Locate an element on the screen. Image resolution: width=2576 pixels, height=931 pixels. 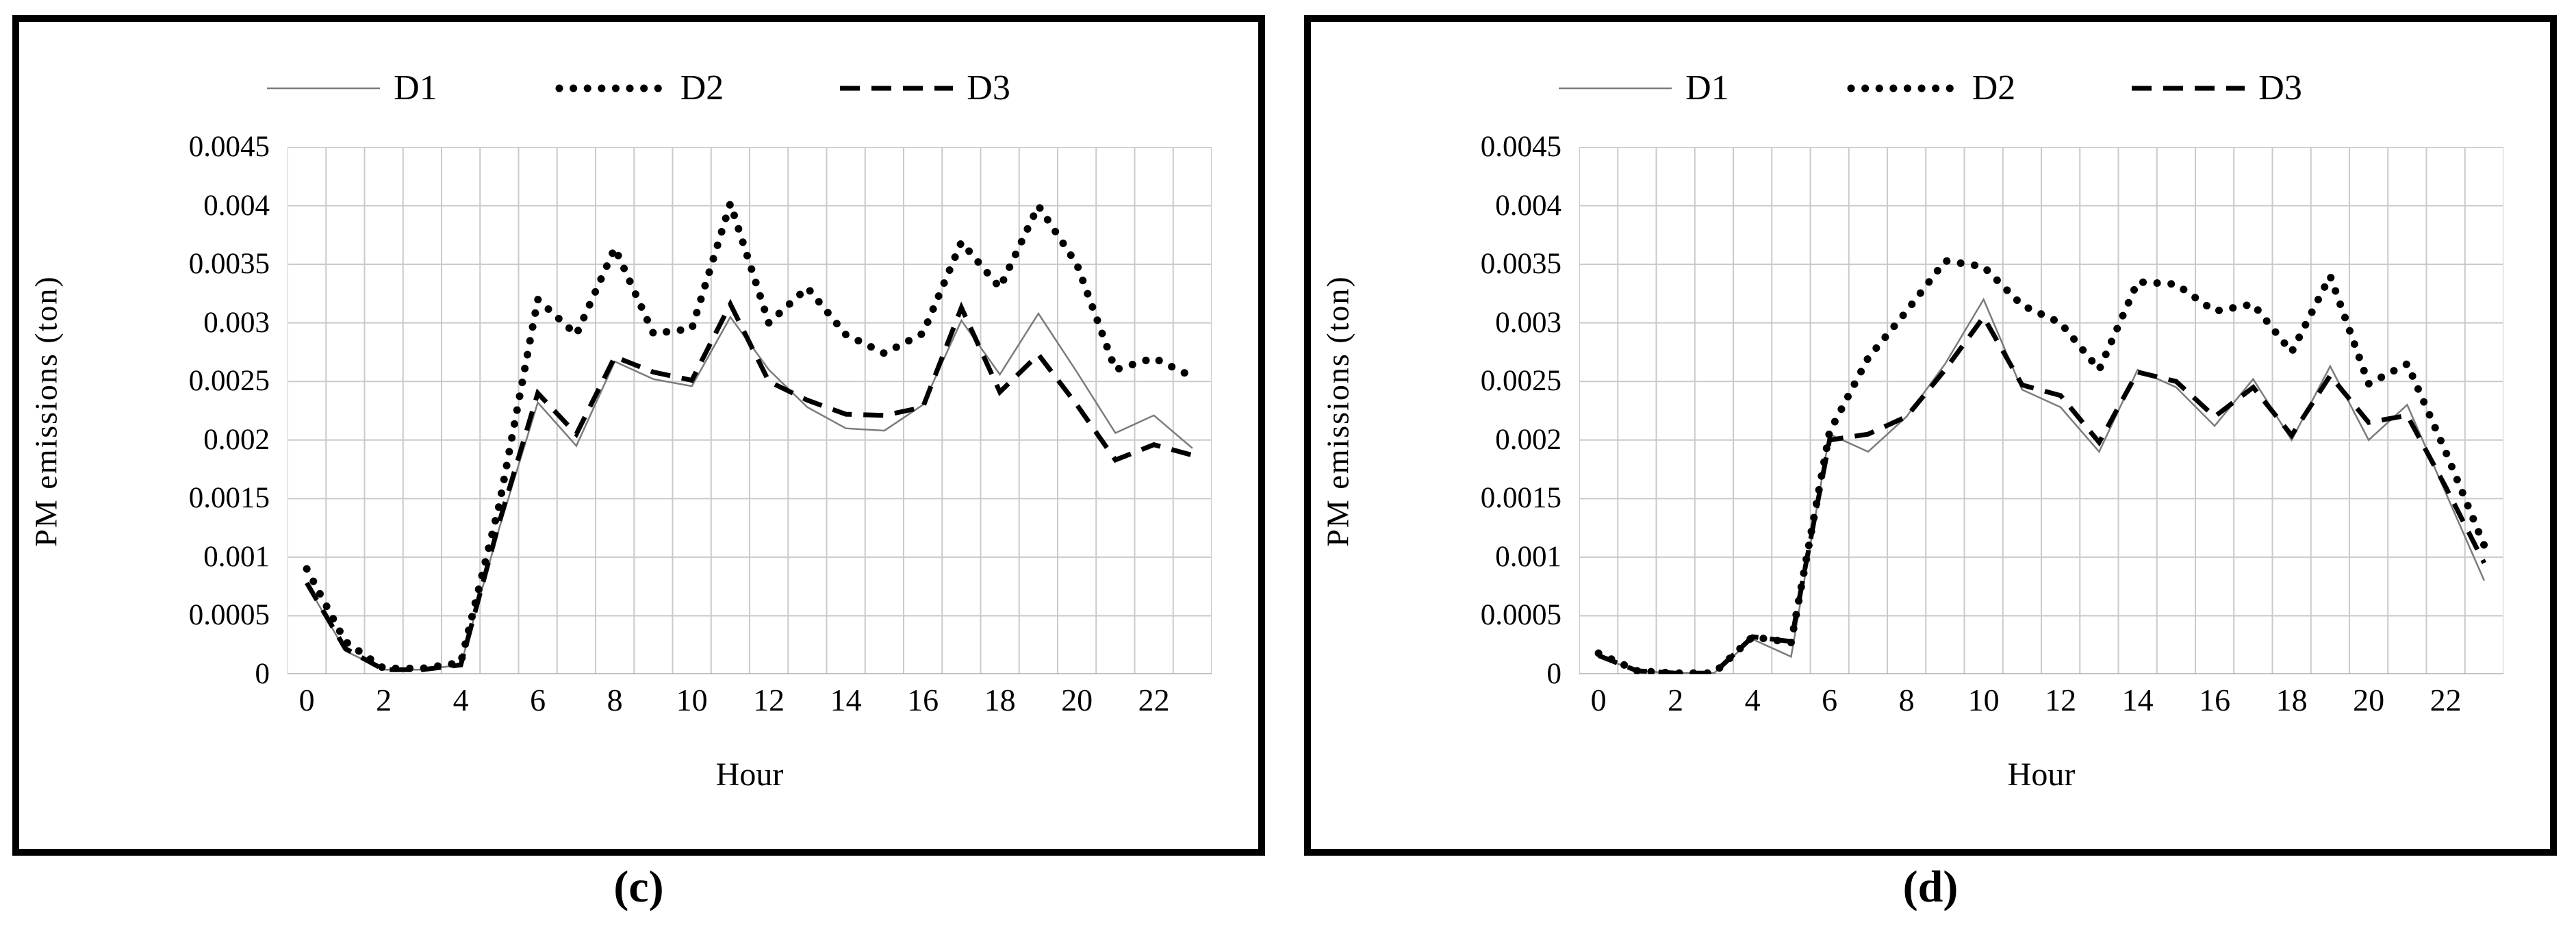
caption-c: (c) is located at coordinates (638, 887).